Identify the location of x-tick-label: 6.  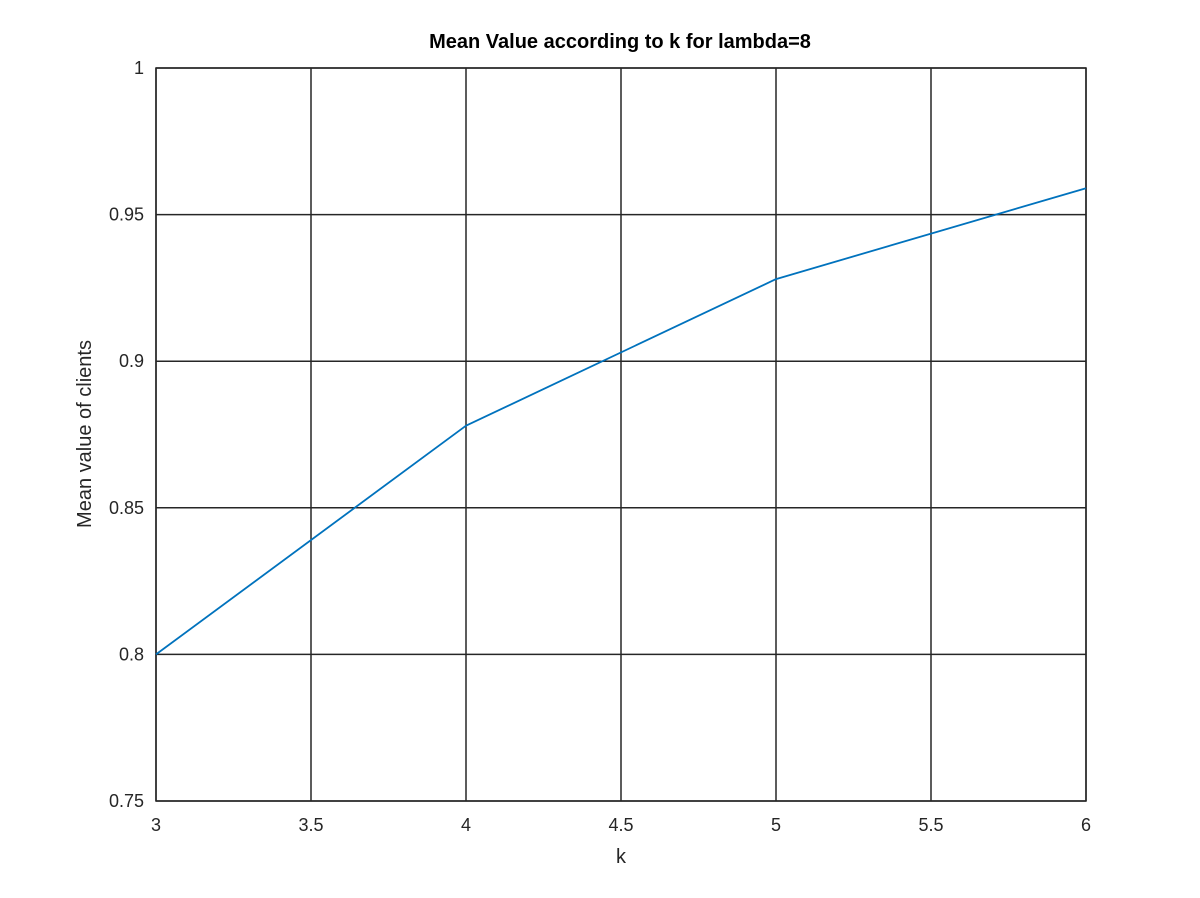
(1086, 825).